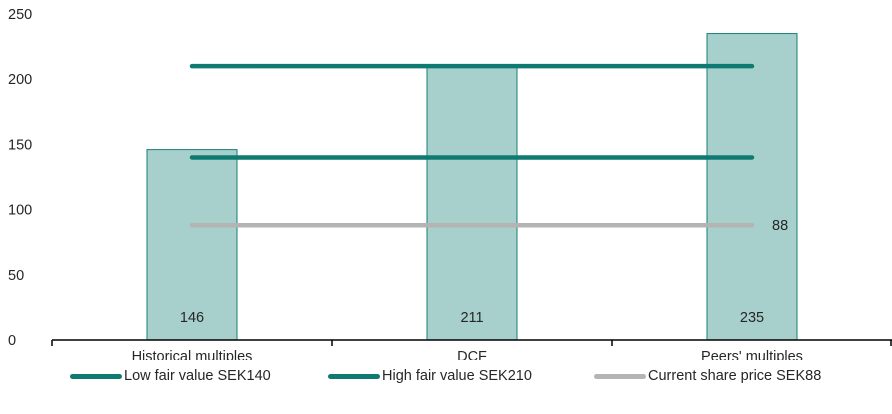 This screenshot has width=892, height=414. I want to click on y-tick-label: 250, so click(20, 15).